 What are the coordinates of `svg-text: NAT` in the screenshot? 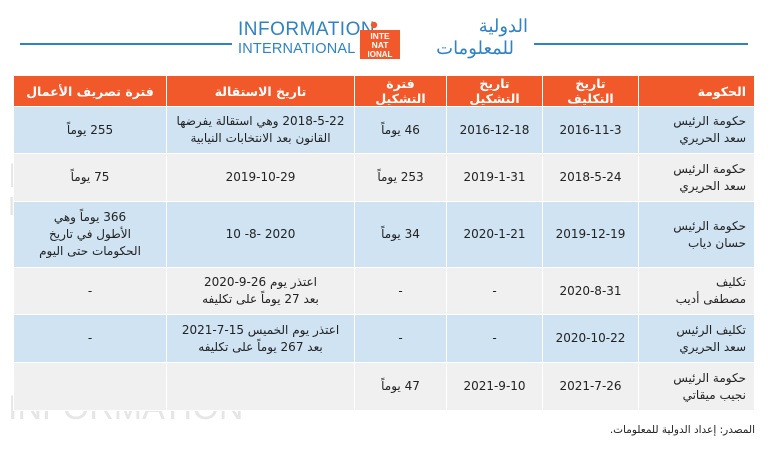 It's located at (381, 45).